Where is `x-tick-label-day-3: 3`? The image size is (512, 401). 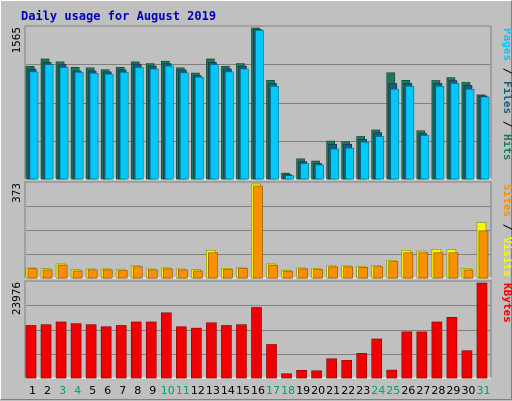
x-tick-label-day-3: 3 is located at coordinates (62, 390).